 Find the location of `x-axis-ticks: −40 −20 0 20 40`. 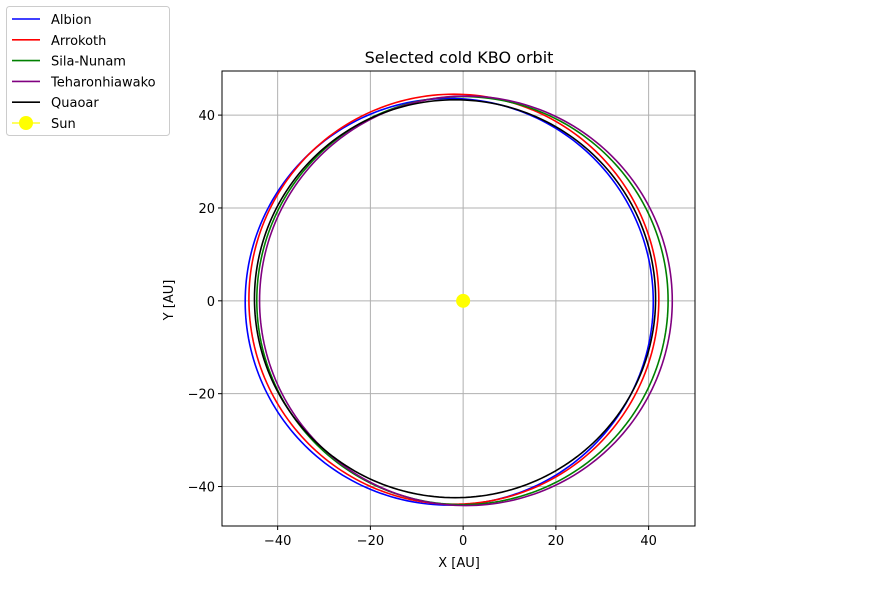

x-axis-ticks: −40 −20 0 20 40 is located at coordinates (460, 537).